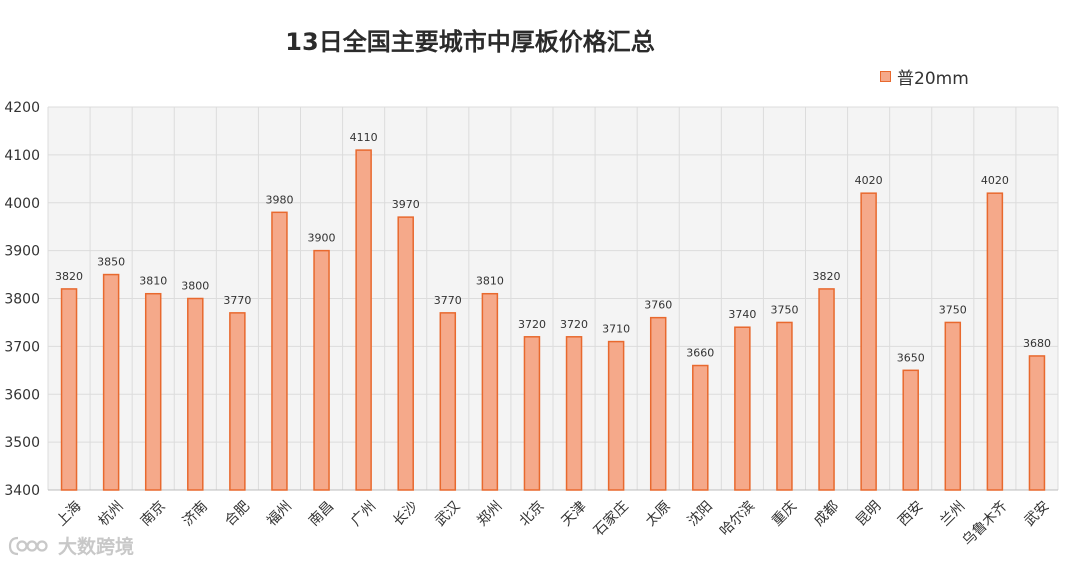  What do you see at coordinates (321, 513) in the screenshot?
I see `x-tick-label: 南昌` at bounding box center [321, 513].